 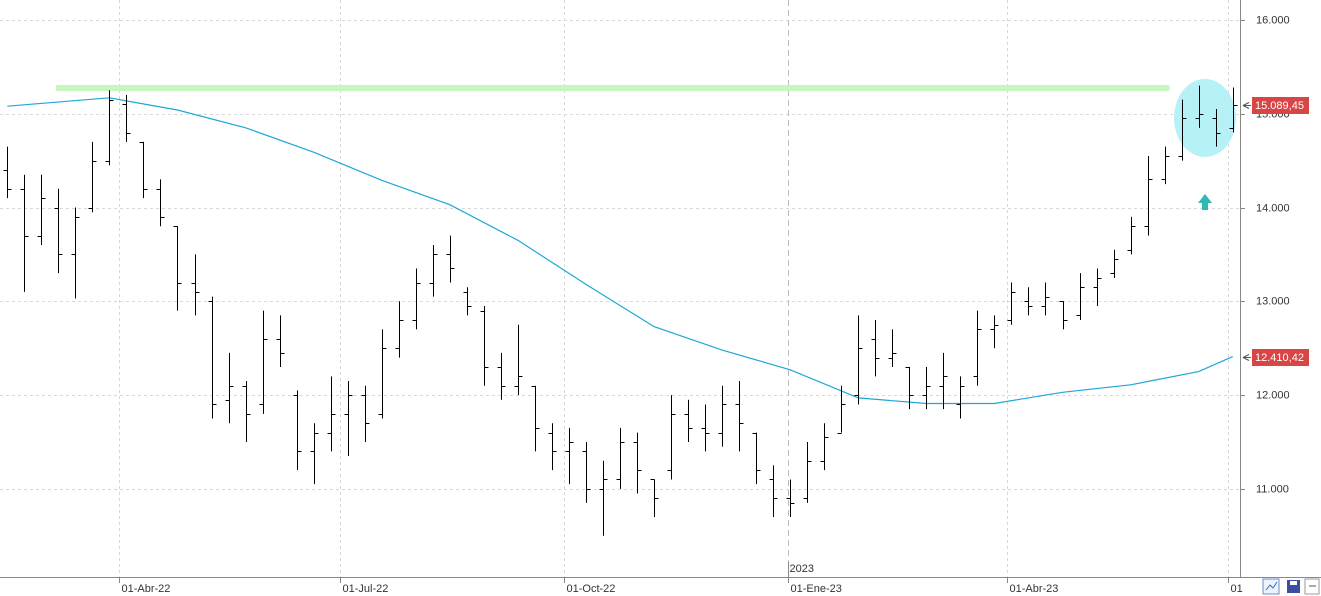 I want to click on y-tick-label: 14.000, so click(x=1273, y=208).